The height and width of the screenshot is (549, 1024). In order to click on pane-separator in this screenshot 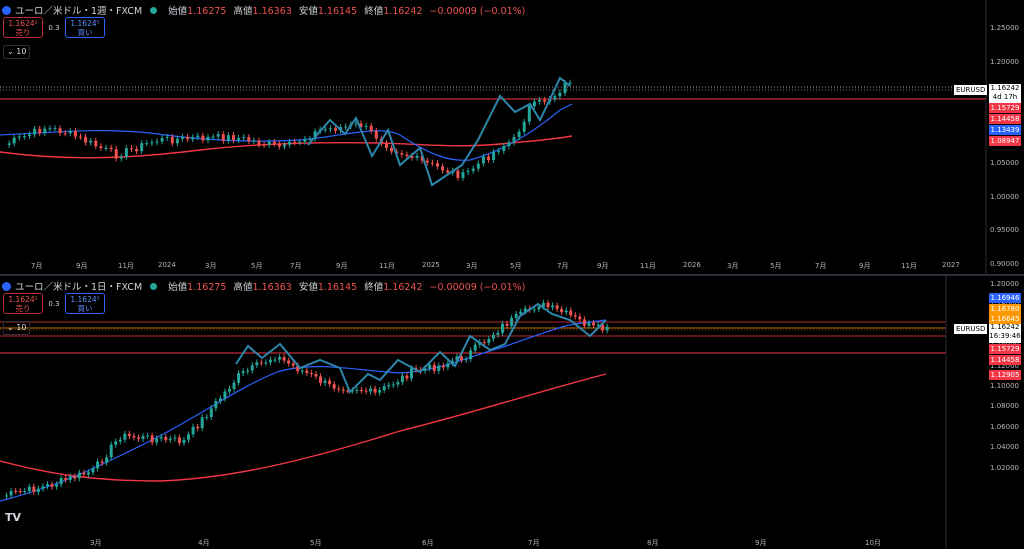, I will do `click(512, 275)`.